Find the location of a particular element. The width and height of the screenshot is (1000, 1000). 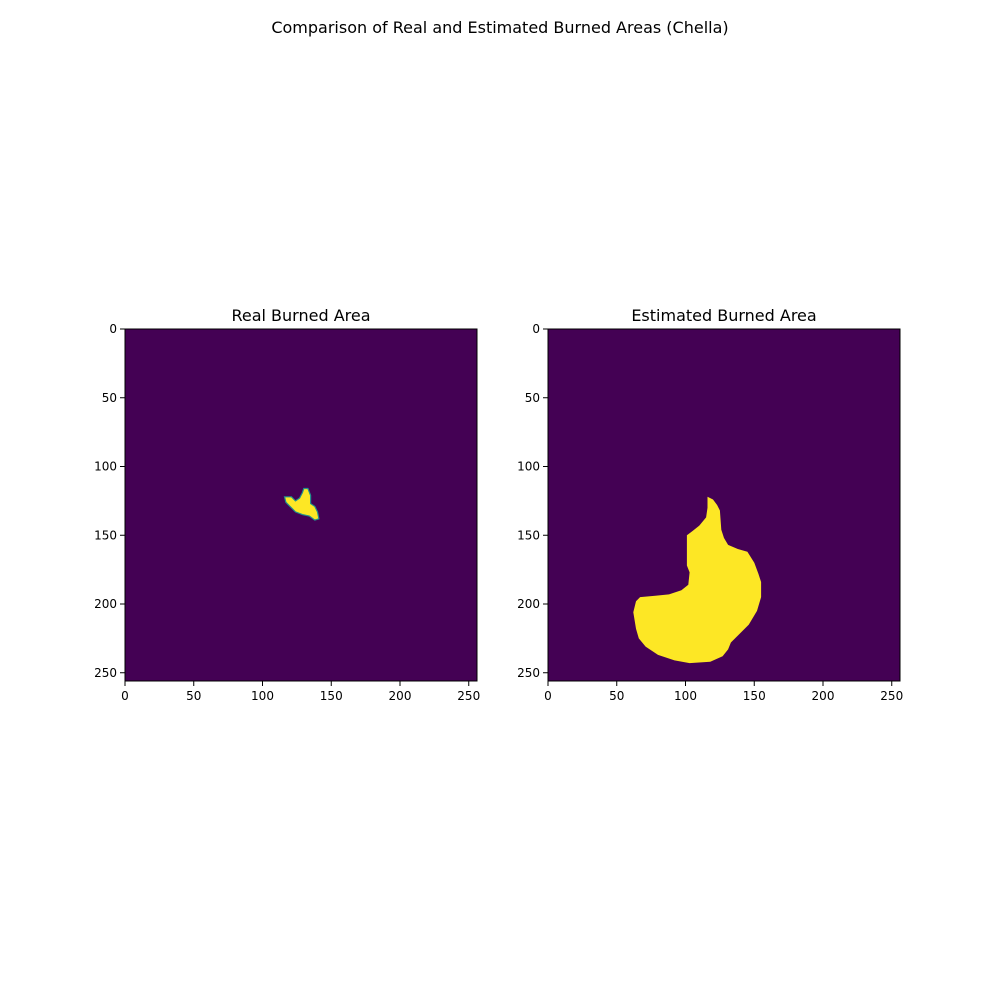

estimated-axes-frame is located at coordinates (724, 505).